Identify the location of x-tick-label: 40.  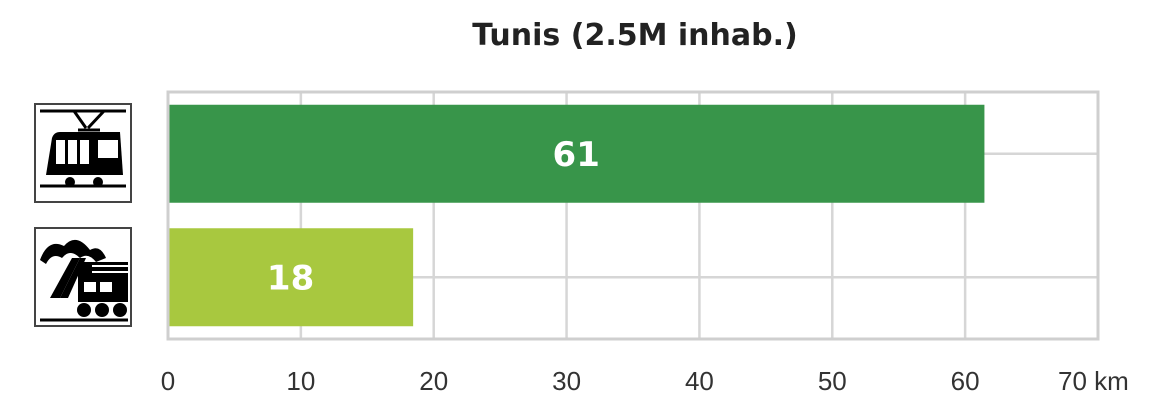
(699, 381).